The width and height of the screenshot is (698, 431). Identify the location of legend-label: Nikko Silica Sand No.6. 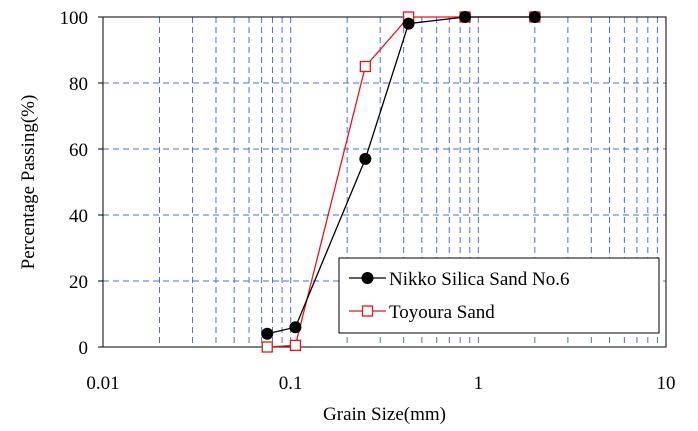
(479, 279).